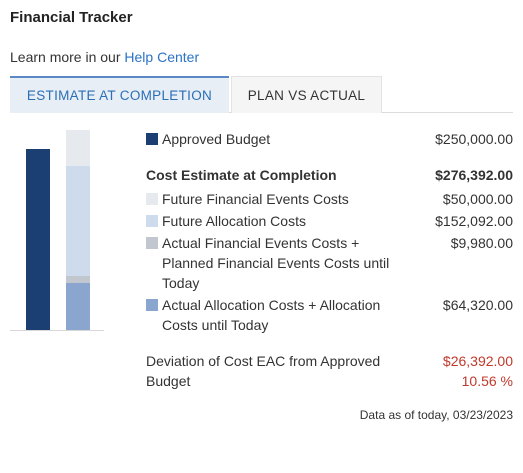 This screenshot has width=523, height=473. What do you see at coordinates (474, 221) in the screenshot?
I see `future-allocation-value: $152,092.00` at bounding box center [474, 221].